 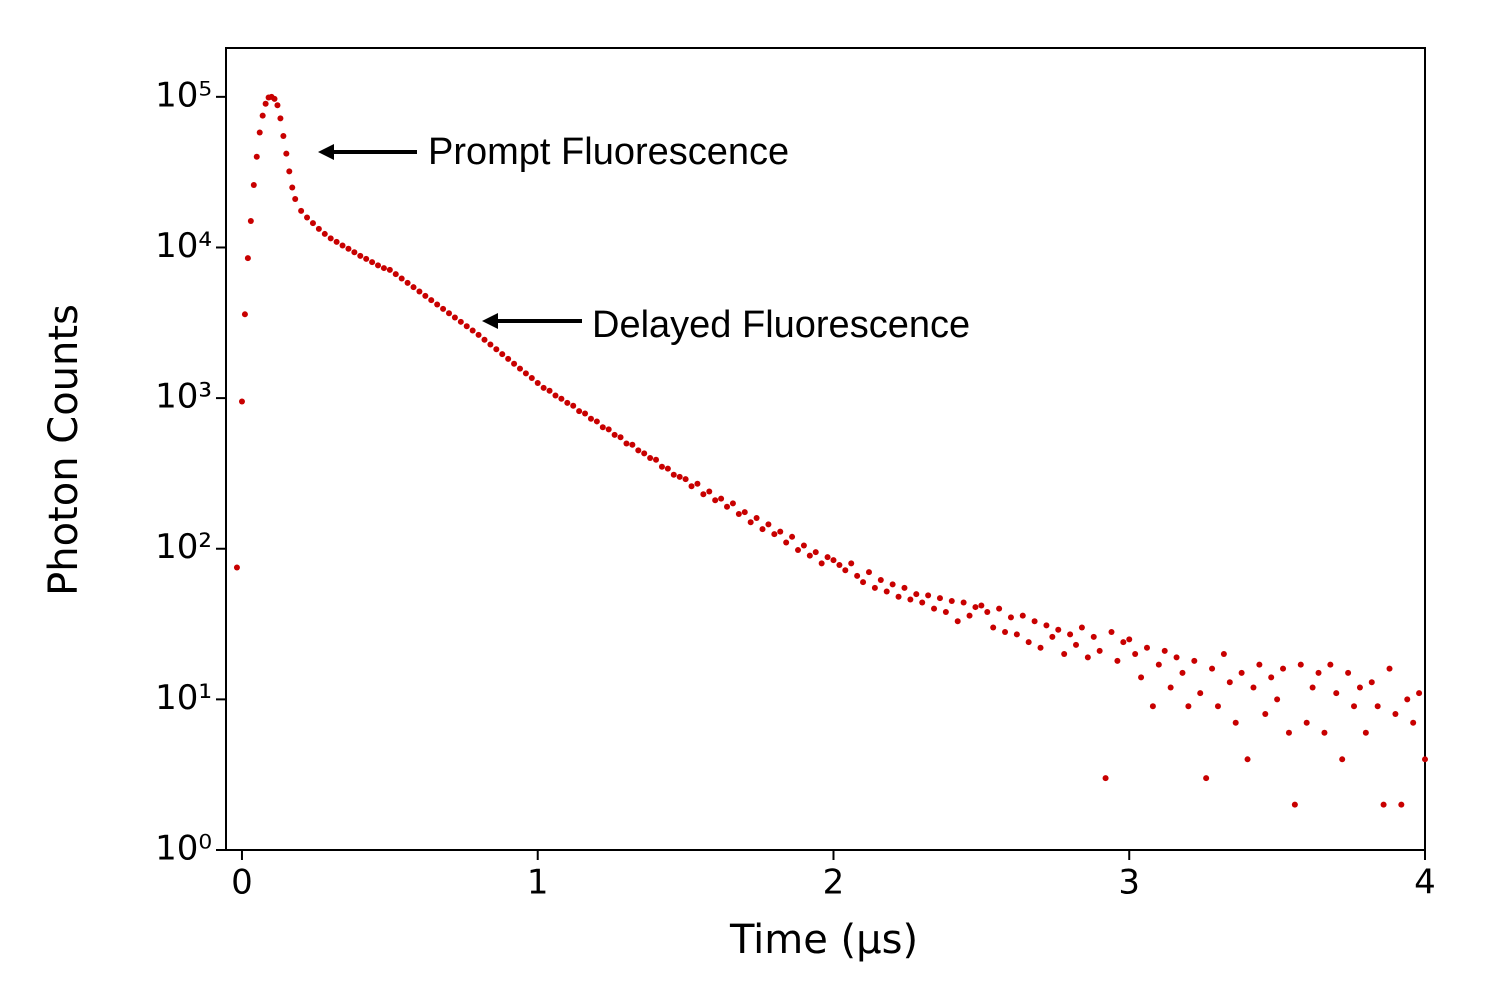 What do you see at coordinates (538, 883) in the screenshot?
I see `x-tick-label: 1` at bounding box center [538, 883].